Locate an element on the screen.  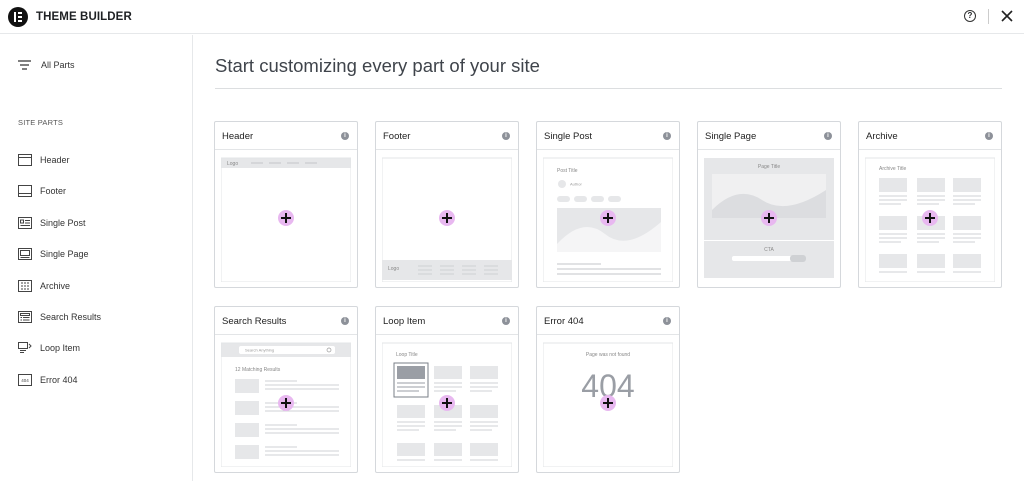
sidebar-item-single-page: Single Page is located at coordinates (53, 254).